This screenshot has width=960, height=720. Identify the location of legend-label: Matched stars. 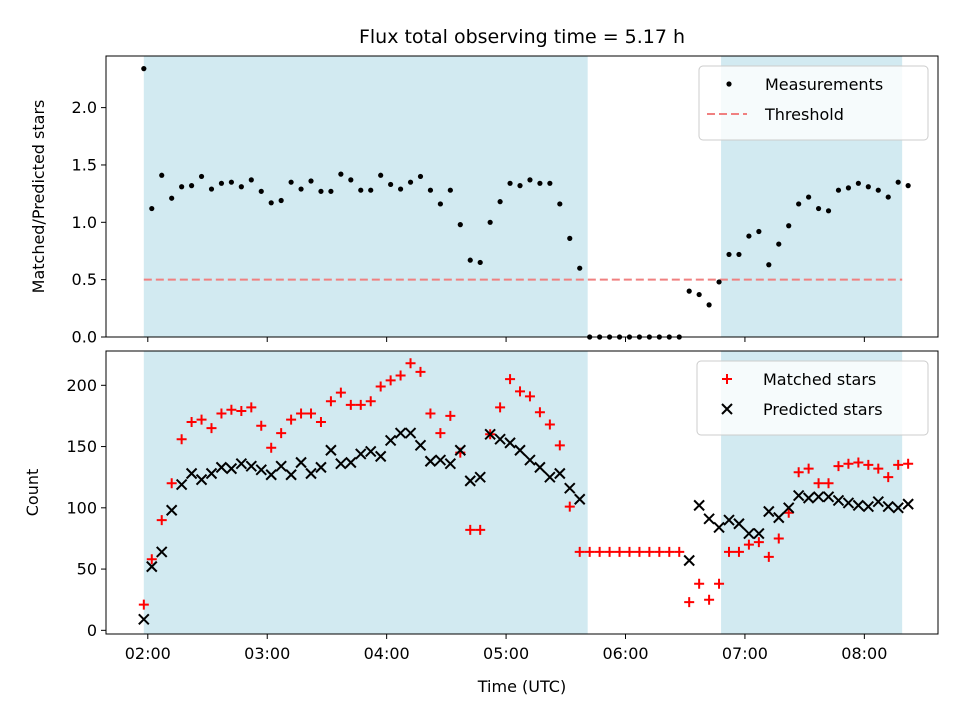
(819, 379).